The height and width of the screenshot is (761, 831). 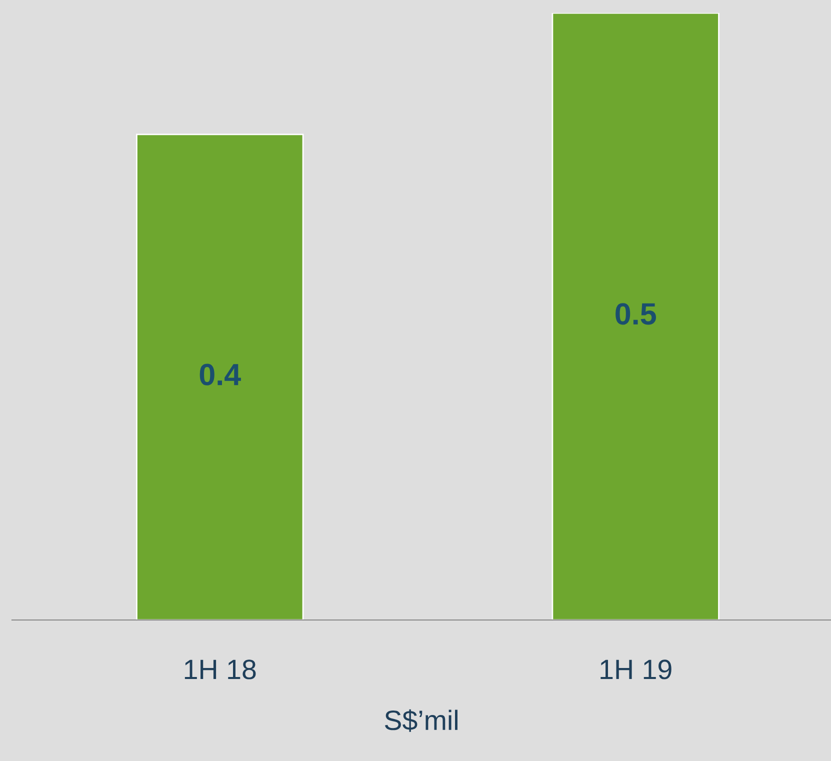 What do you see at coordinates (636, 314) in the screenshot?
I see `data-label: 0.5` at bounding box center [636, 314].